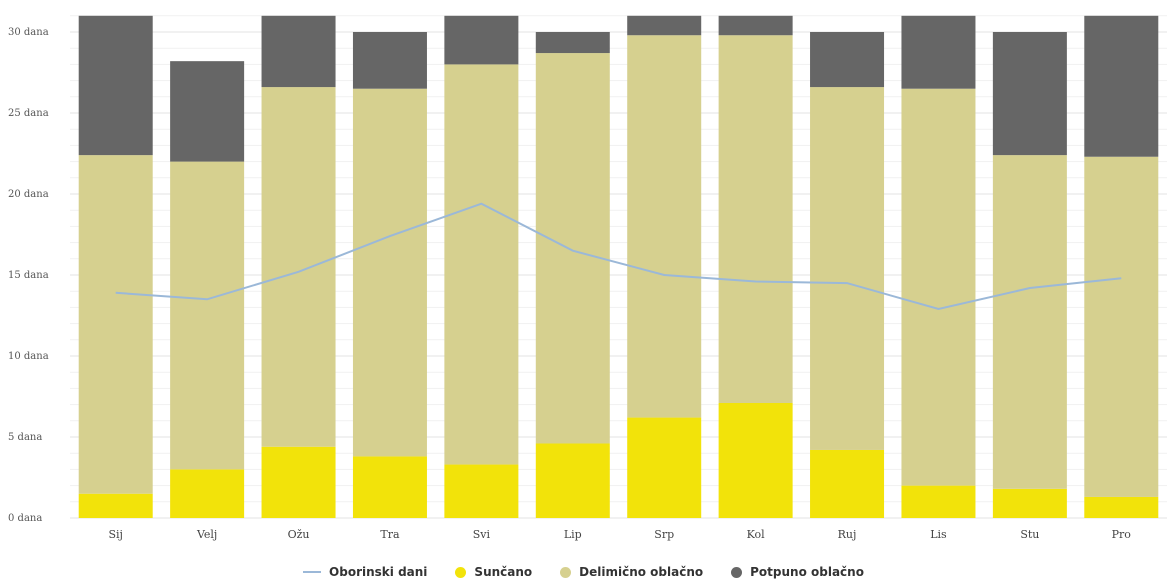 The height and width of the screenshot is (582, 1167). What do you see at coordinates (299, 534) in the screenshot?
I see `x-tick-label: Ožu` at bounding box center [299, 534].